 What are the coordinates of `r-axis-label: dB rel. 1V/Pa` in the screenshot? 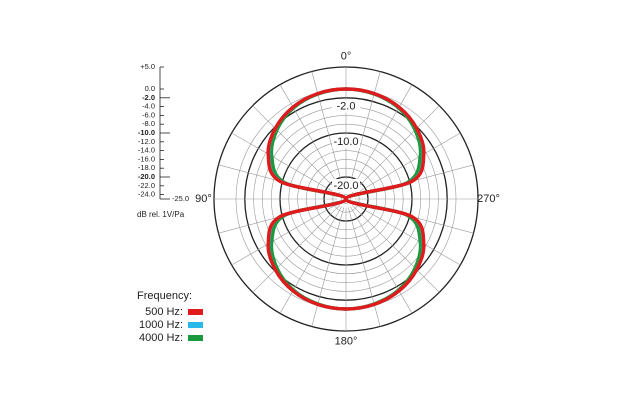 It's located at (161, 214).